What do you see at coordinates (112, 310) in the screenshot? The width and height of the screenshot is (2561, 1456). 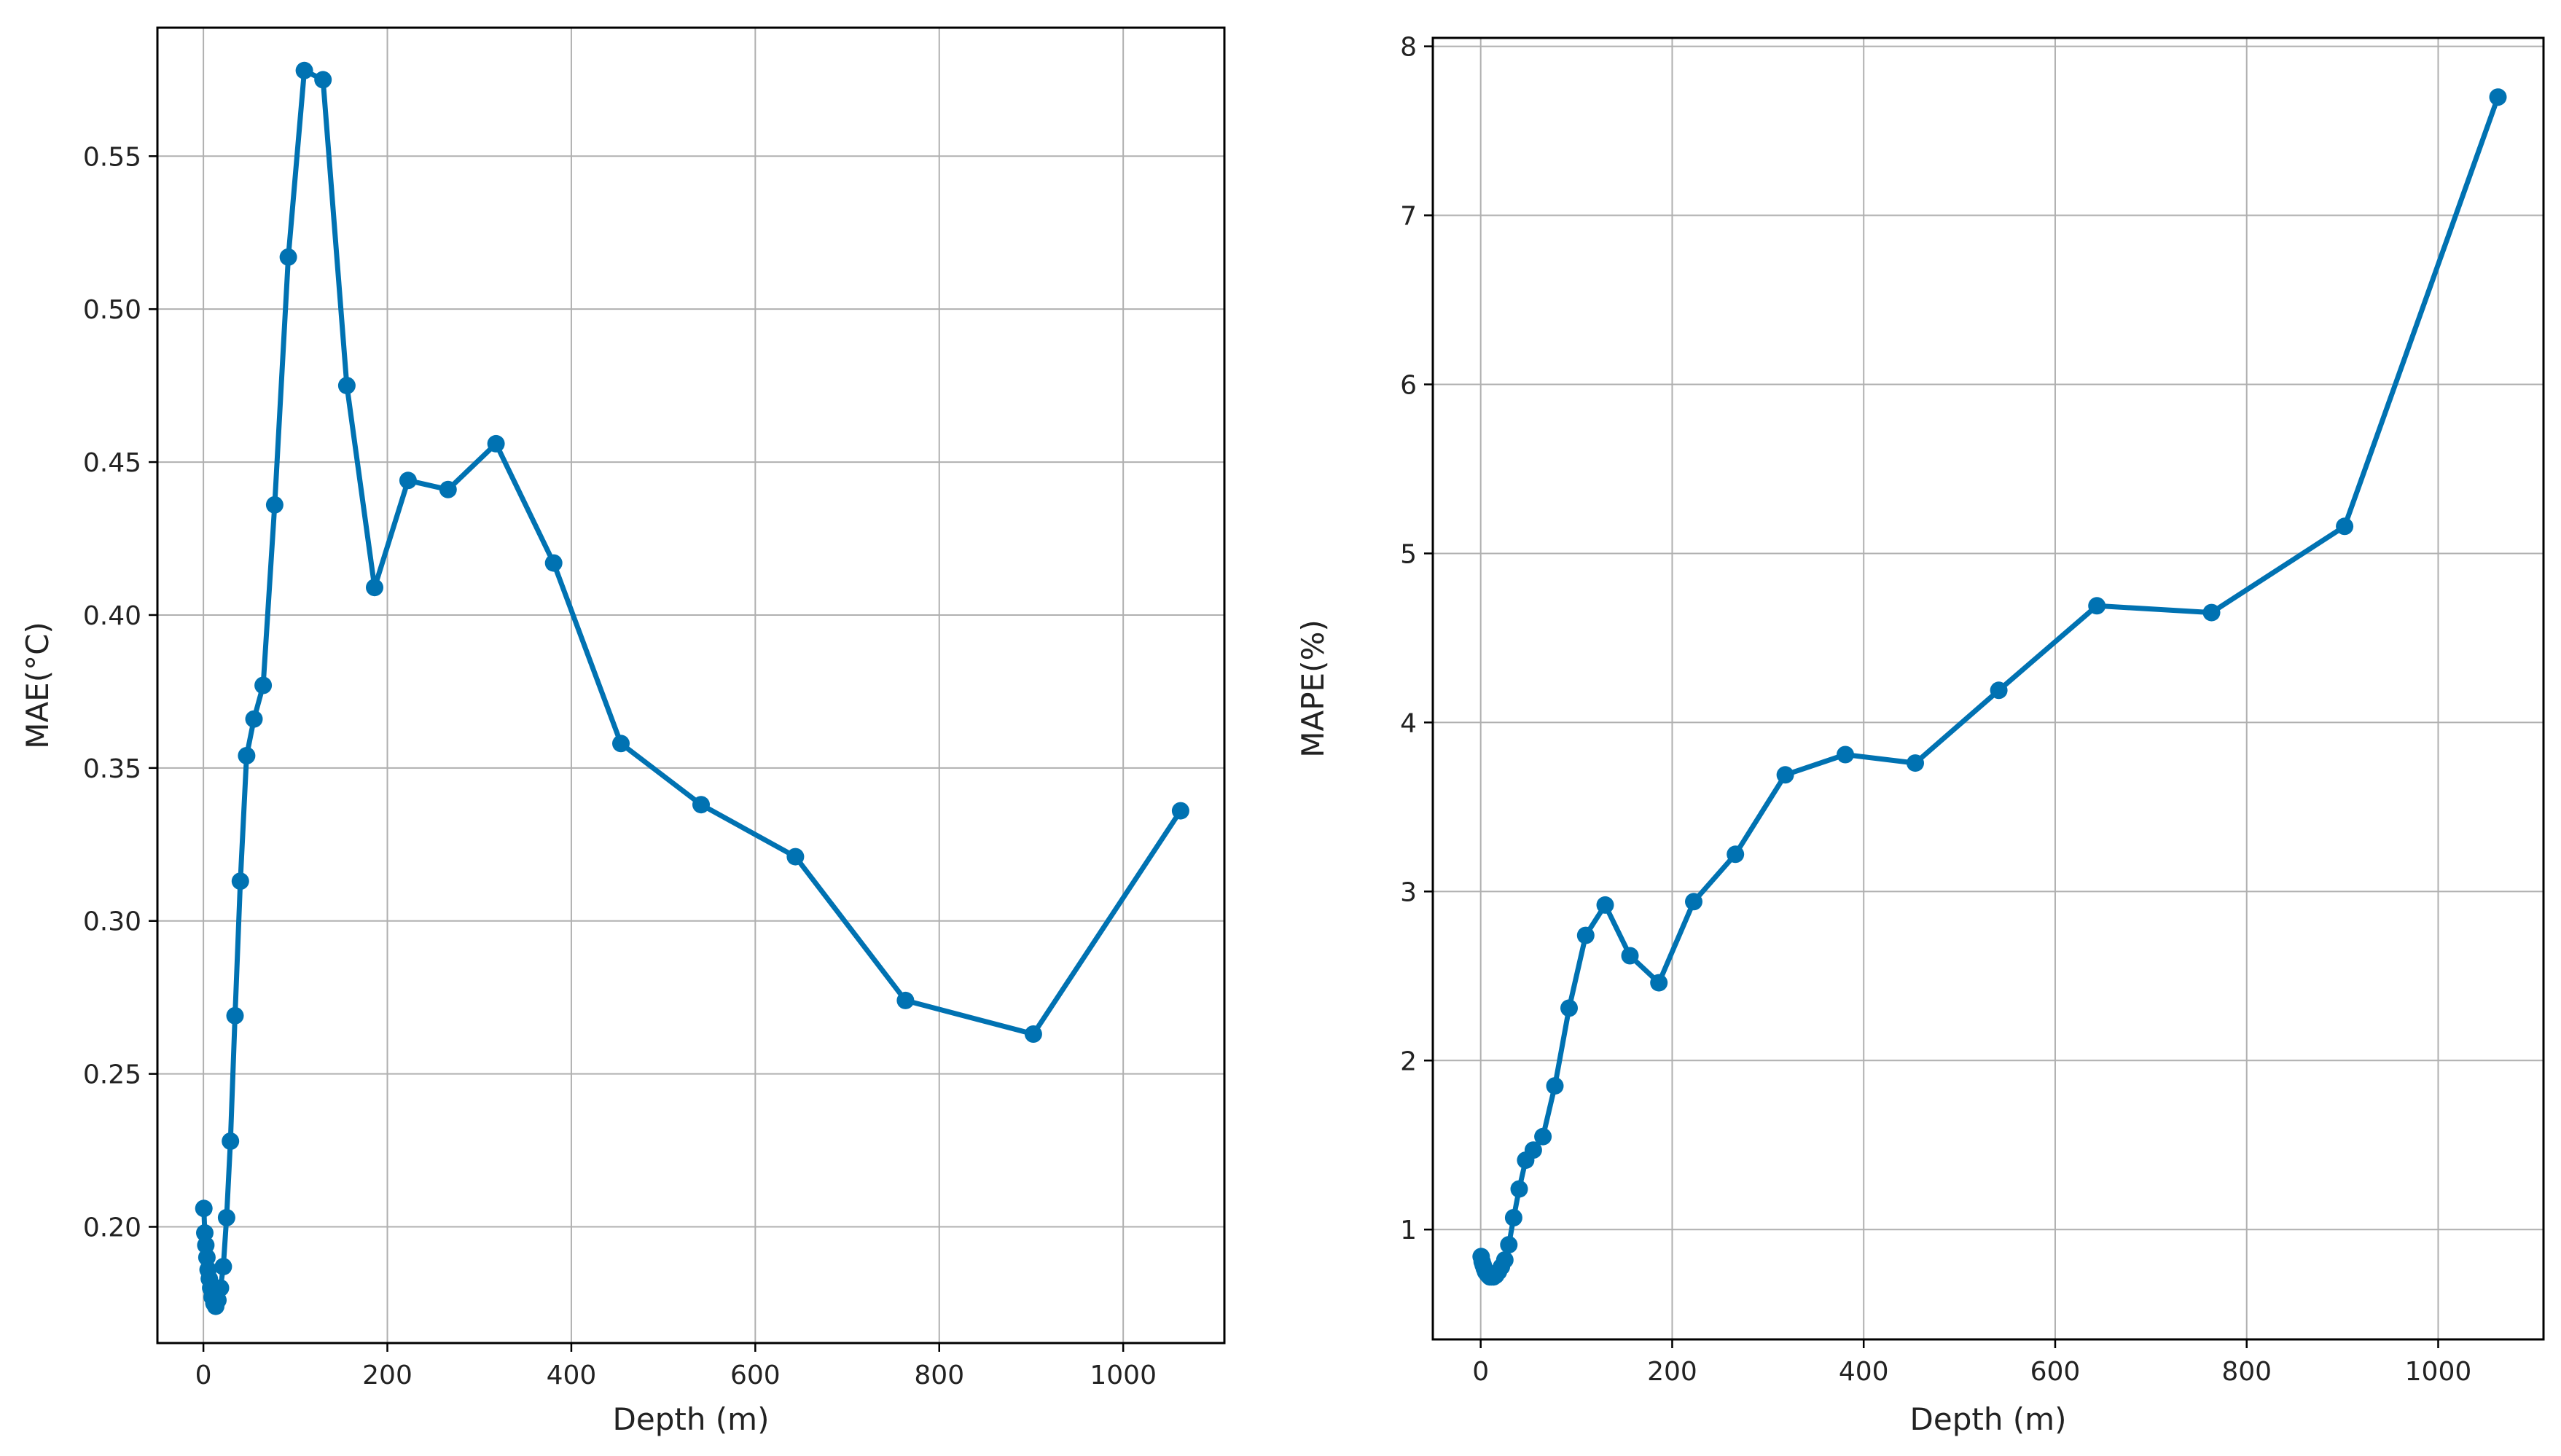 I see `mae-y-tick-label: 0.50` at bounding box center [112, 310].